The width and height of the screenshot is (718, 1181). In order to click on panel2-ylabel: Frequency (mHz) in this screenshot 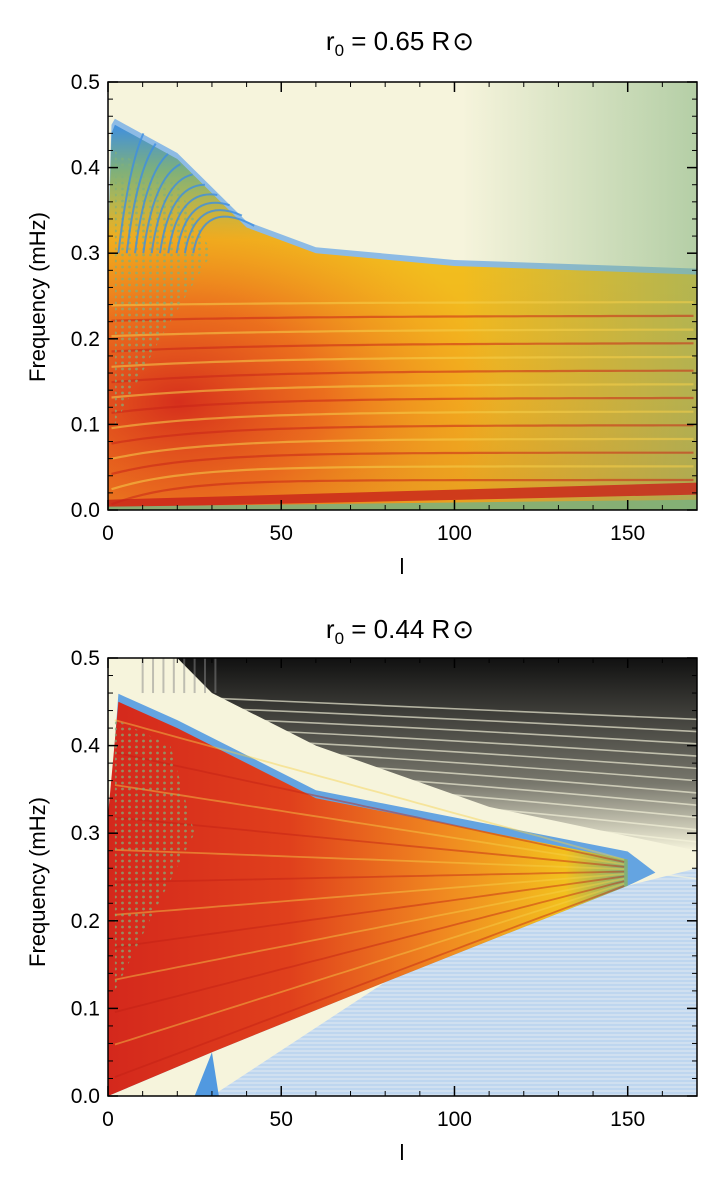, I will do `click(37, 882)`.